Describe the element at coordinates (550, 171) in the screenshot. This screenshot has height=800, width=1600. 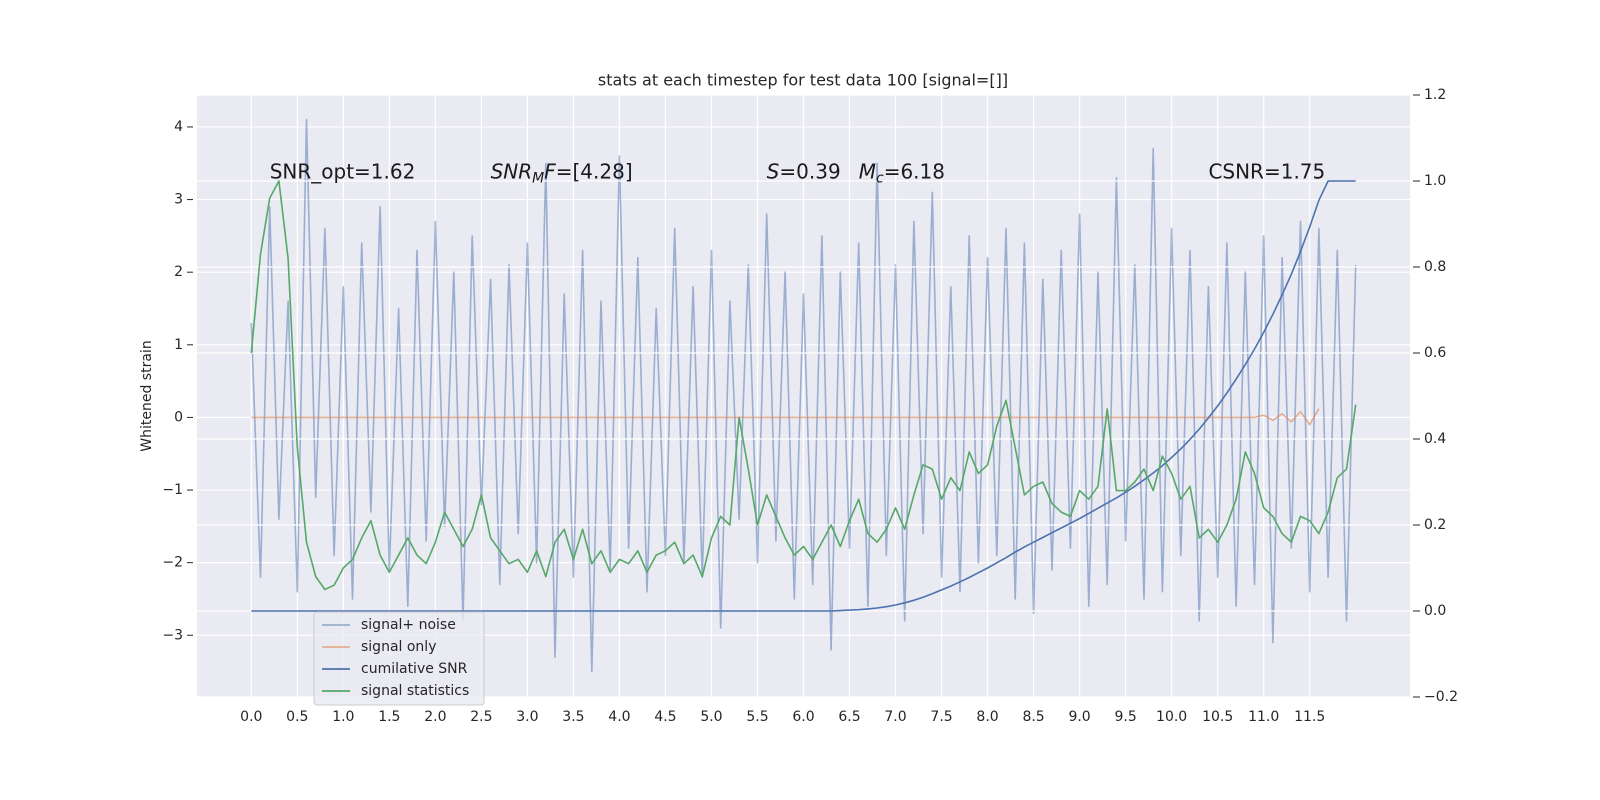
I see `annotation-part: F` at that location.